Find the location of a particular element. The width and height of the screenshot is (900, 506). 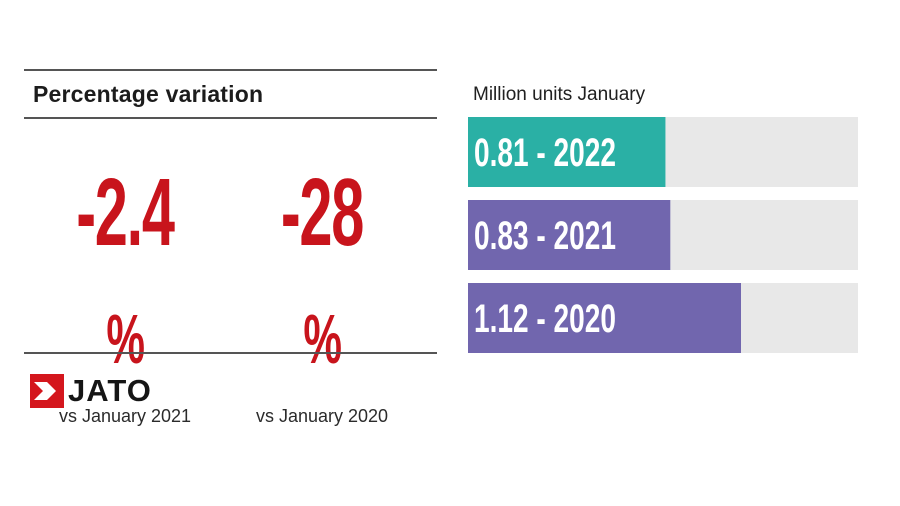

bar-2022 is located at coordinates (567, 152).